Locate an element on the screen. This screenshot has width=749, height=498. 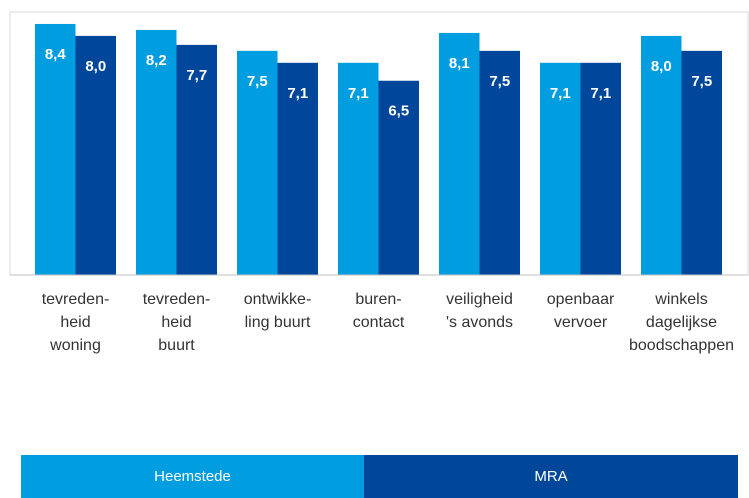
legend-label: Heemstede is located at coordinates (192, 476).